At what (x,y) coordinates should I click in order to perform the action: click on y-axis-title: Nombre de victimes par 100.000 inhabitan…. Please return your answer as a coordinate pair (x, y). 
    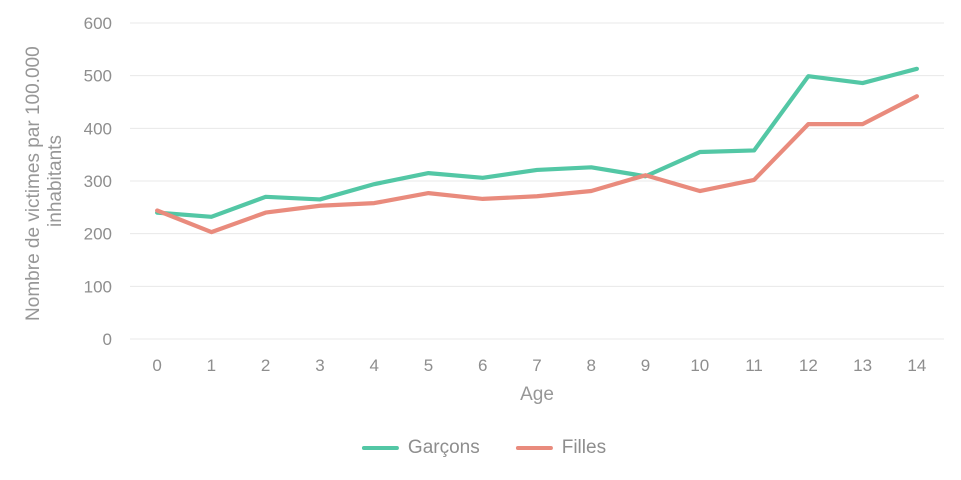
    Looking at the image, I should click on (44, 181).